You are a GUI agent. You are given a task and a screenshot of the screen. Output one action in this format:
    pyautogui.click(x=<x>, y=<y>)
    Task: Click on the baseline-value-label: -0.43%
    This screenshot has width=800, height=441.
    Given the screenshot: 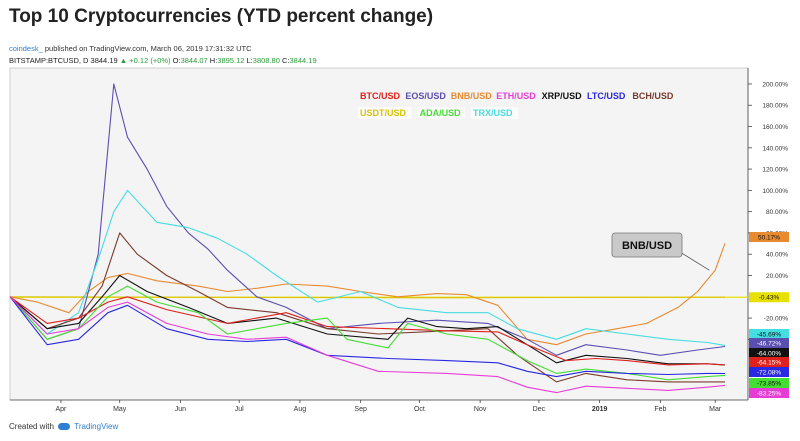 What is the action you would take?
    pyautogui.click(x=769, y=298)
    